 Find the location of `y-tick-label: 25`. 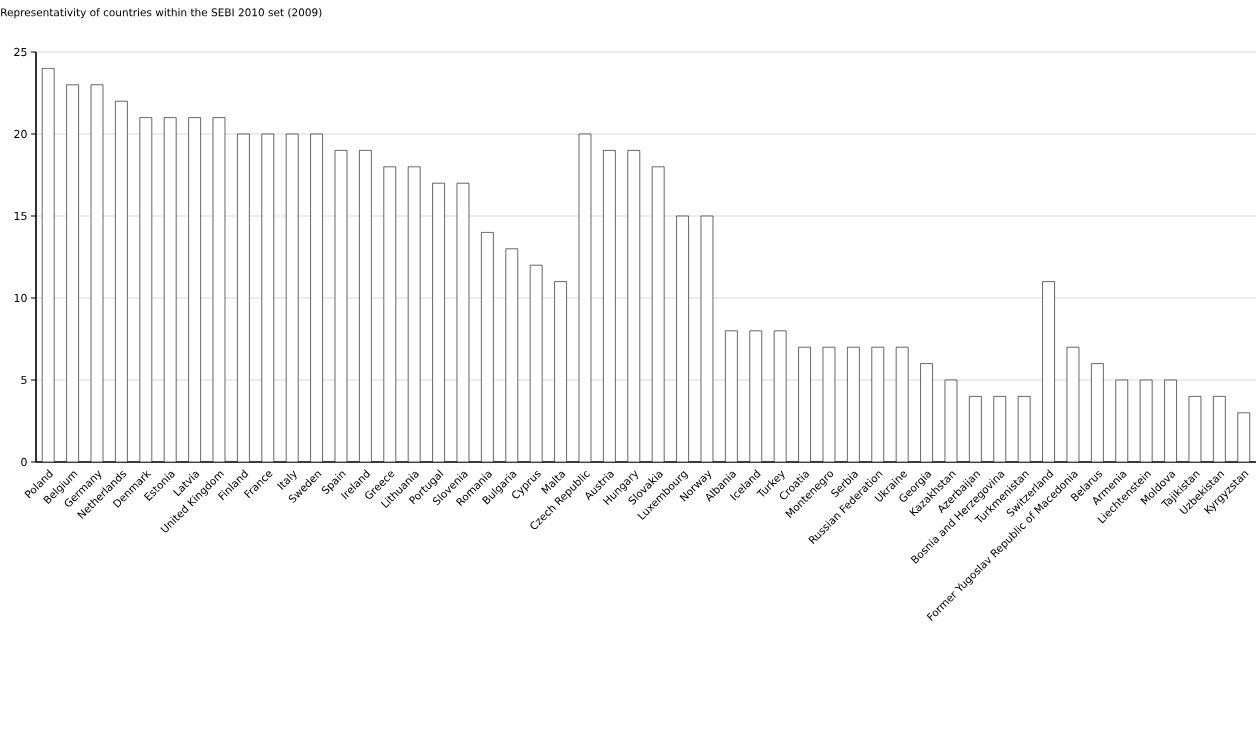

y-tick-label: 25 is located at coordinates (20, 52).